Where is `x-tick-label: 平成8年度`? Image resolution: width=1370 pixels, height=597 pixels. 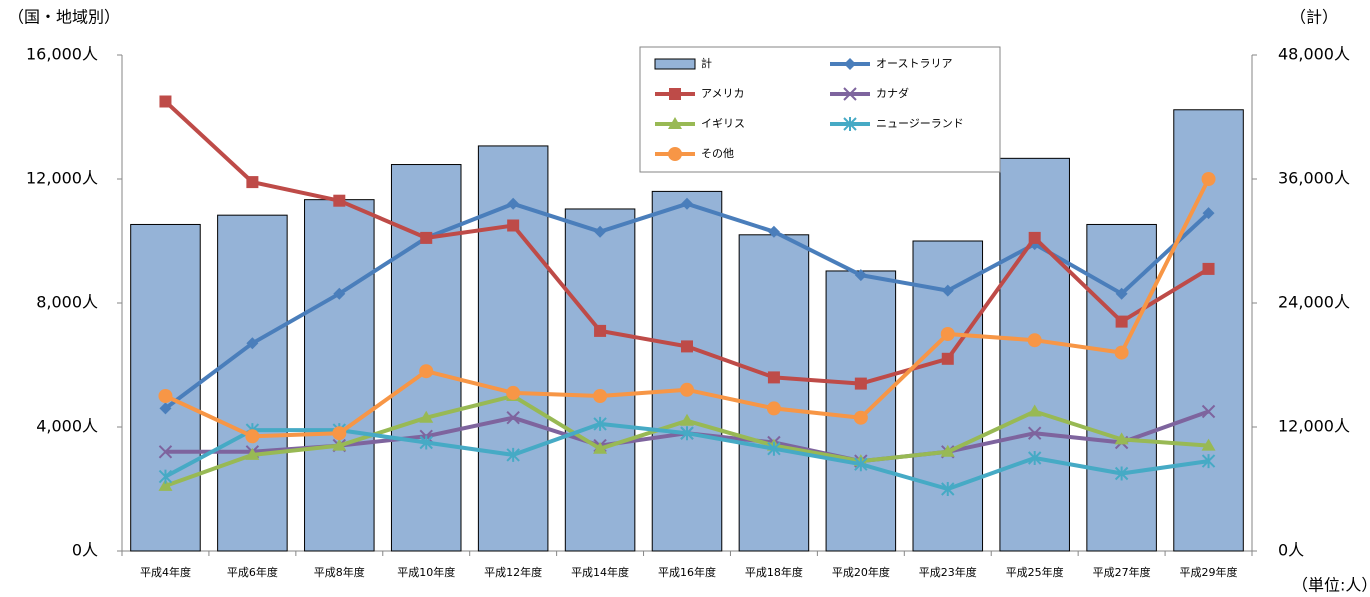
x-tick-label: 平成8年度 is located at coordinates (339, 572).